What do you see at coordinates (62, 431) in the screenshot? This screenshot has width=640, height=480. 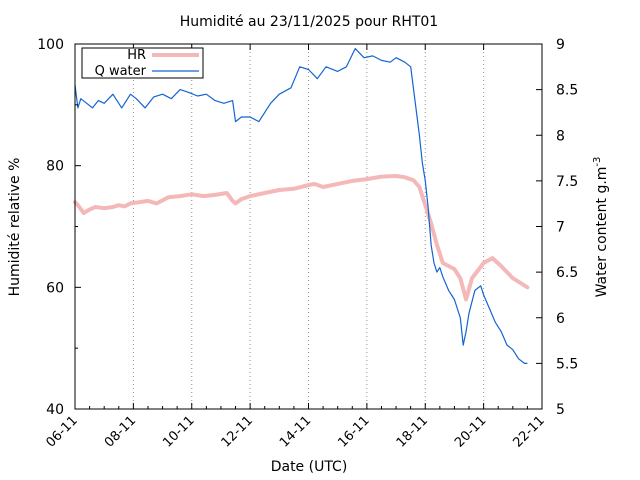 I see `x-tick-label: 06-11` at bounding box center [62, 431].